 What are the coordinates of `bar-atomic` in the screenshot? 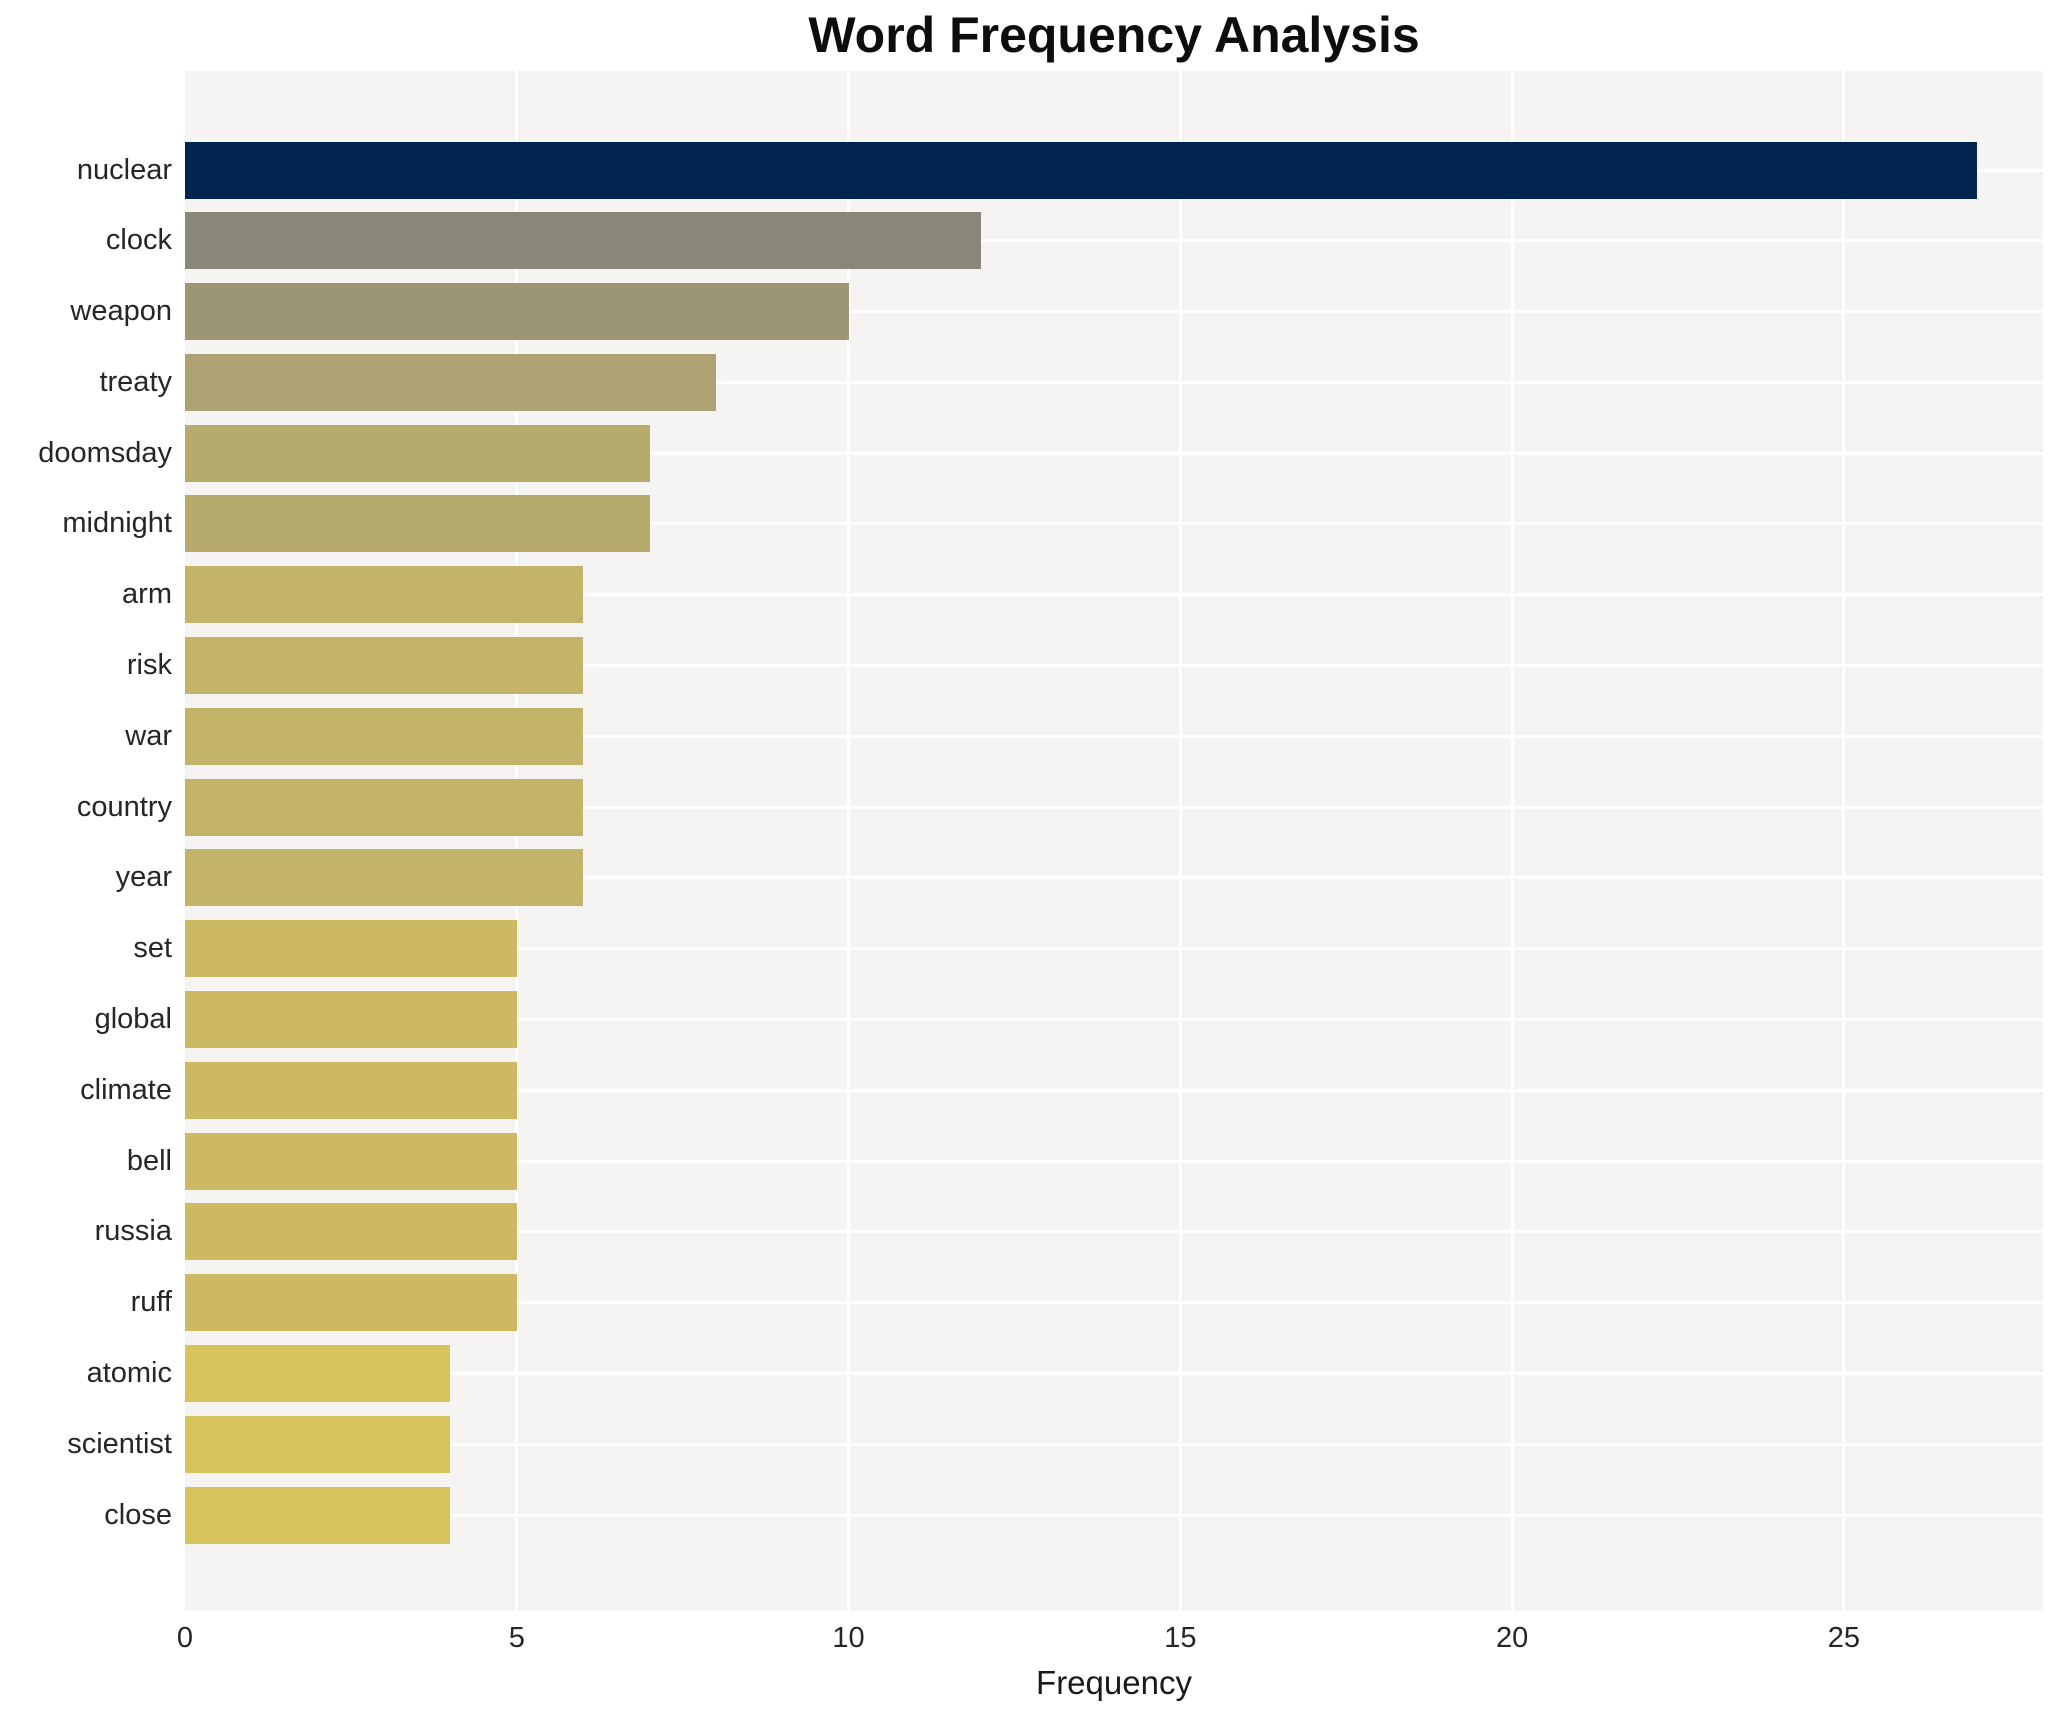 It's located at (318, 1373).